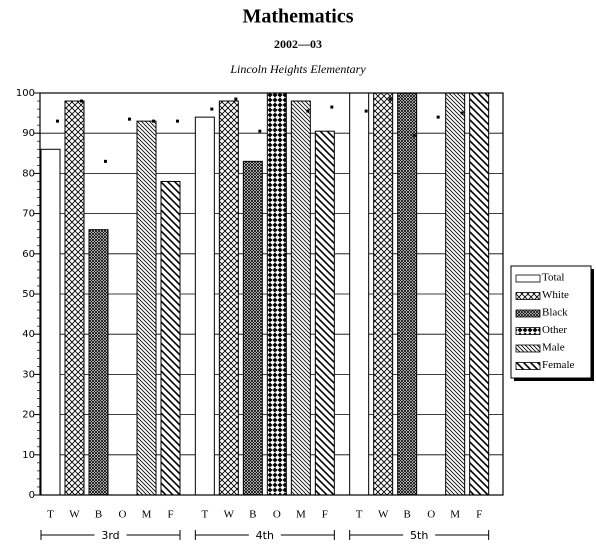 The height and width of the screenshot is (544, 596). I want to click on y-tick-label: 60, so click(28, 254).